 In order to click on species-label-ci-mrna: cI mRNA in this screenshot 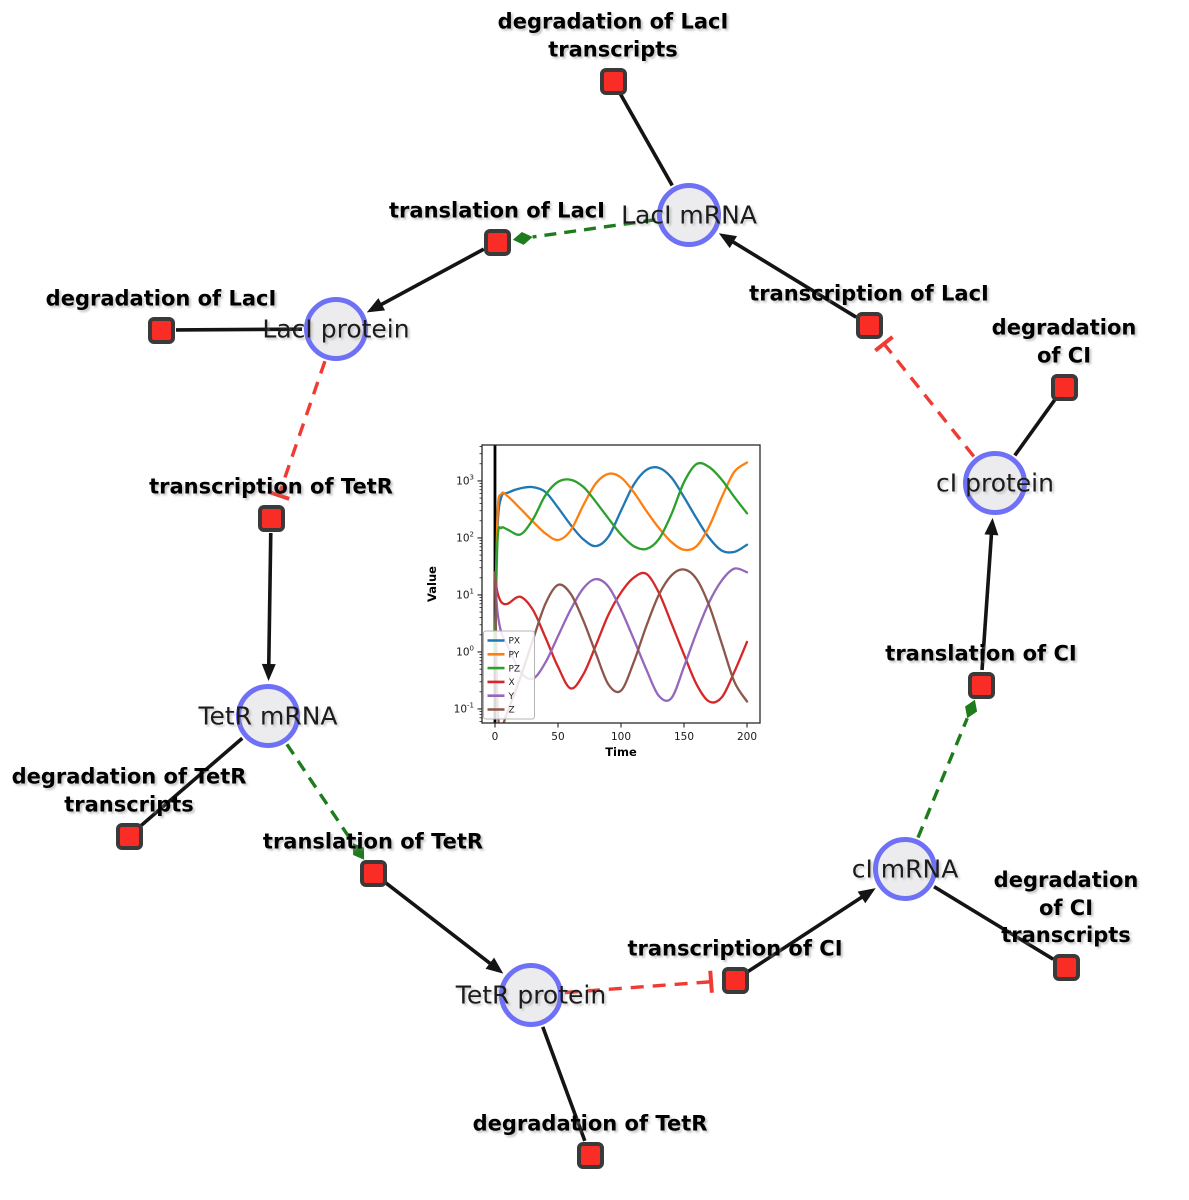, I will do `click(905, 869)`.